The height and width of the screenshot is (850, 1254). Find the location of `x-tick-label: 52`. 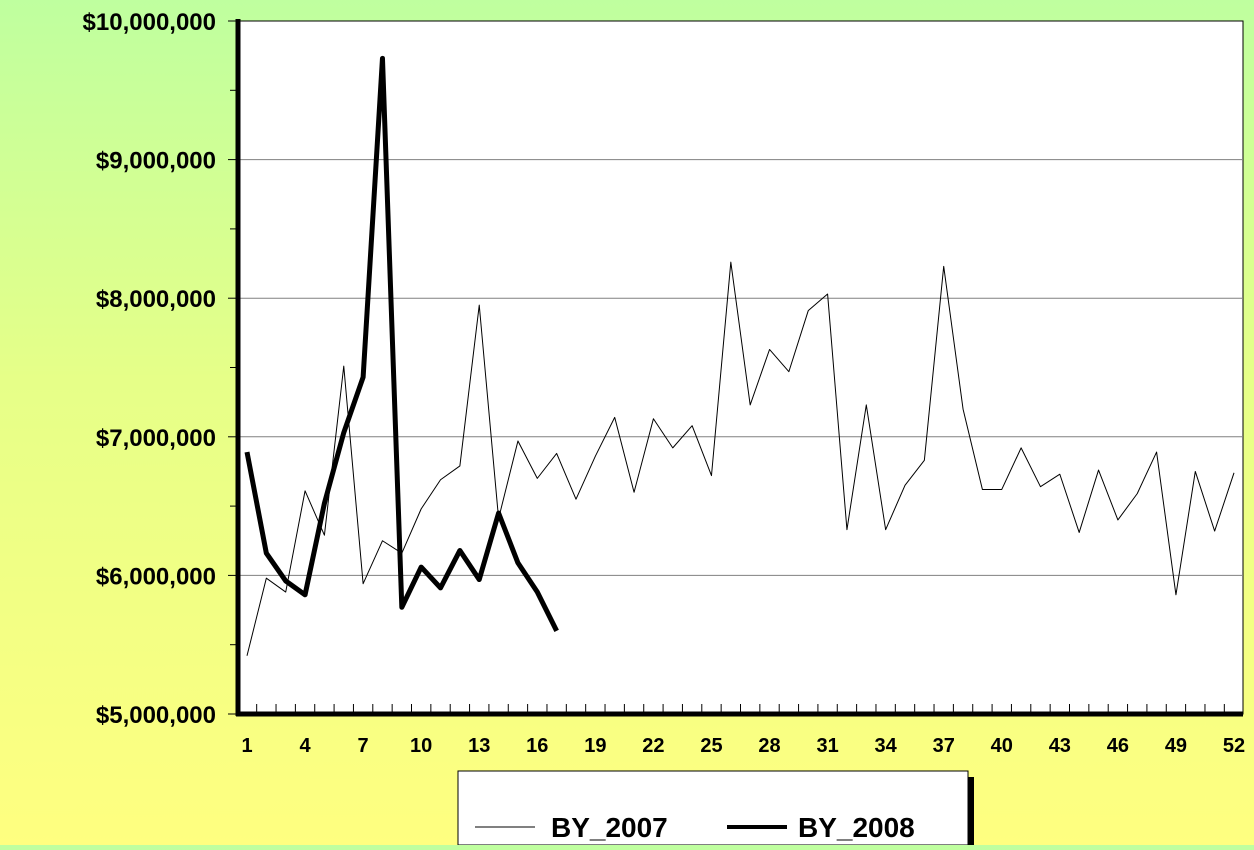

x-tick-label: 52 is located at coordinates (1234, 746).